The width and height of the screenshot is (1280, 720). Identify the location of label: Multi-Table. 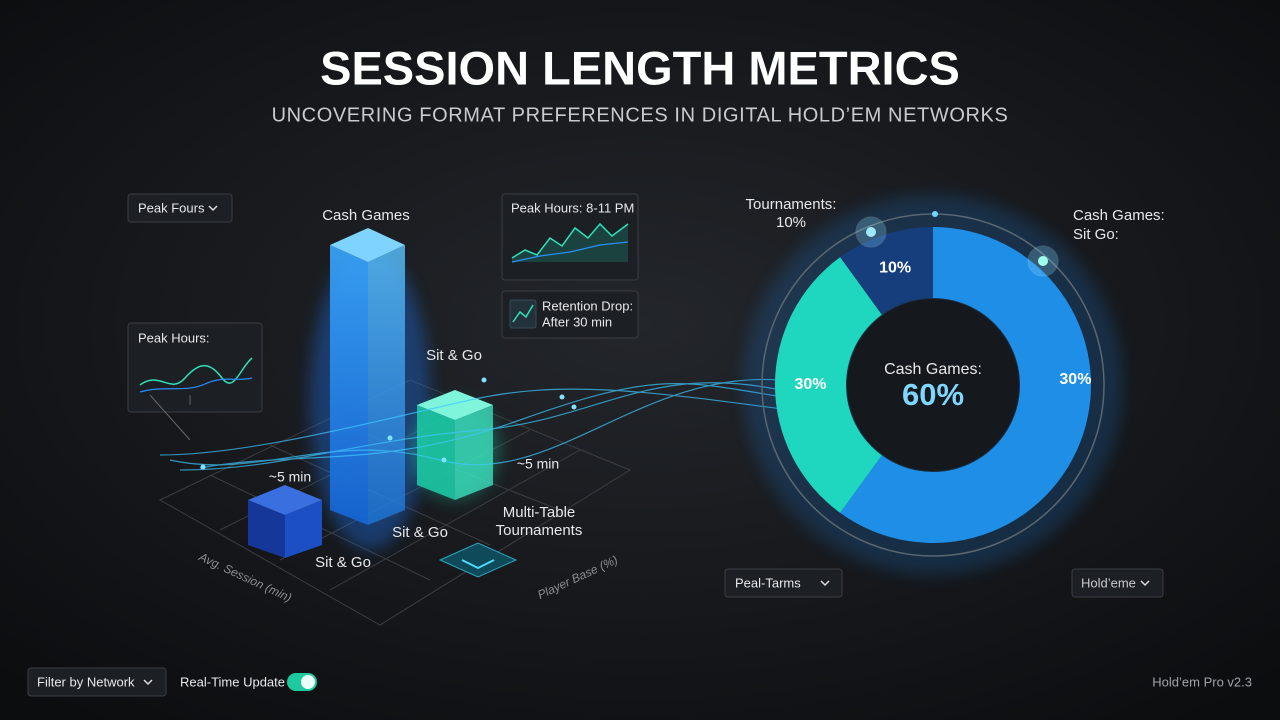
(539, 512).